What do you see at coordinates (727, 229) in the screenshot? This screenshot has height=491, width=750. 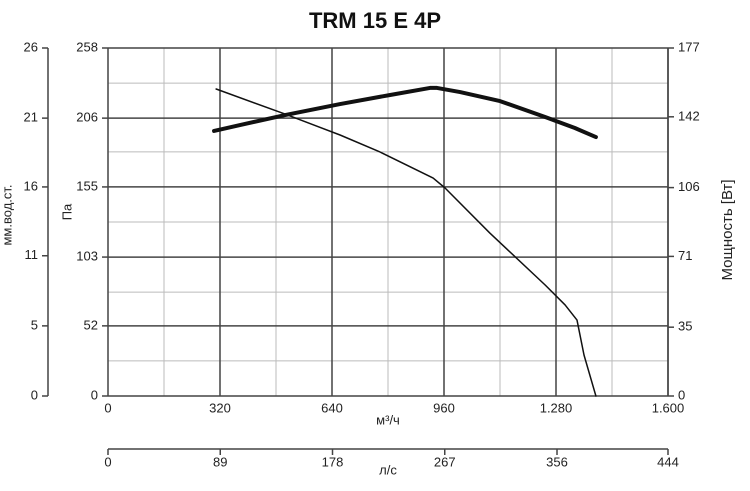 I see `y2-axis-label: Мощность [Вт]` at bounding box center [727, 229].